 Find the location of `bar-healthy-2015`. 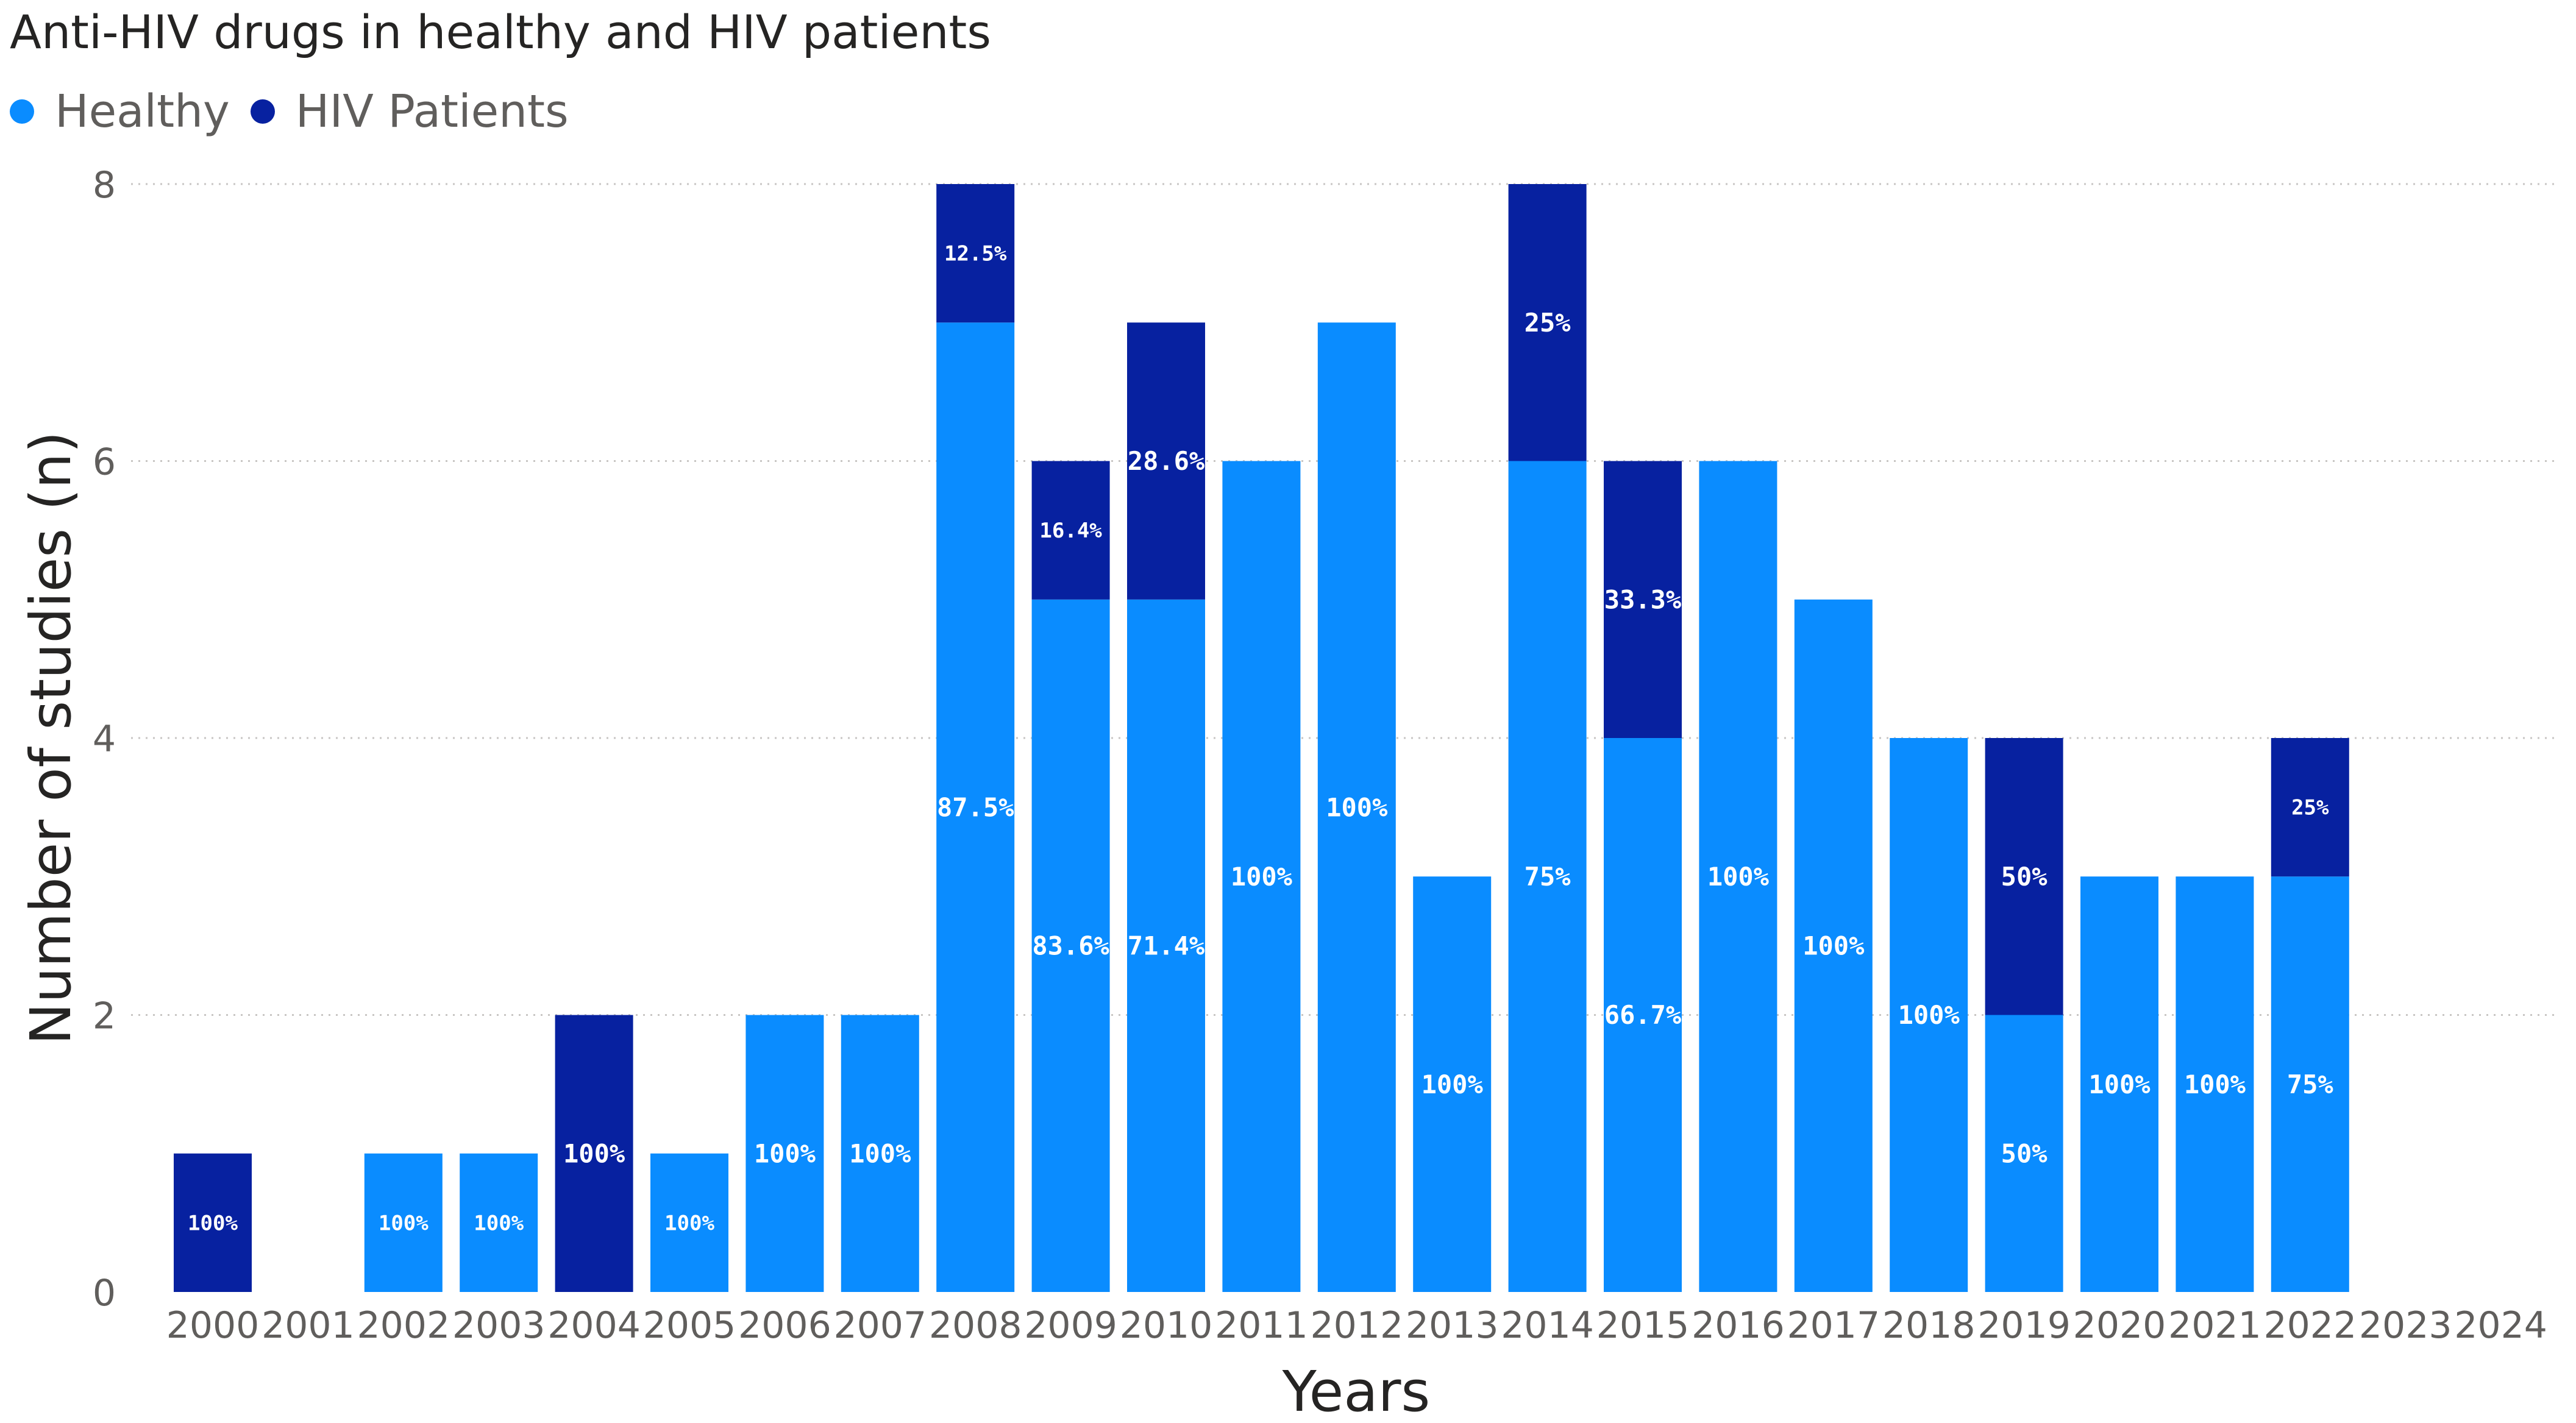

bar-healthy-2015 is located at coordinates (1643, 1015).